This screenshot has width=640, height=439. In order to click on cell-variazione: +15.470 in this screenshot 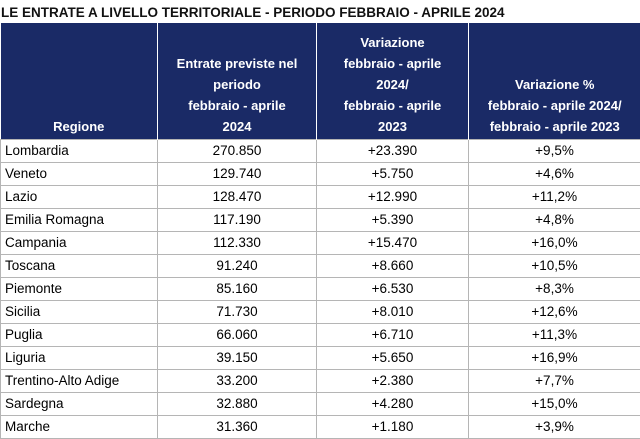, I will do `click(393, 243)`.